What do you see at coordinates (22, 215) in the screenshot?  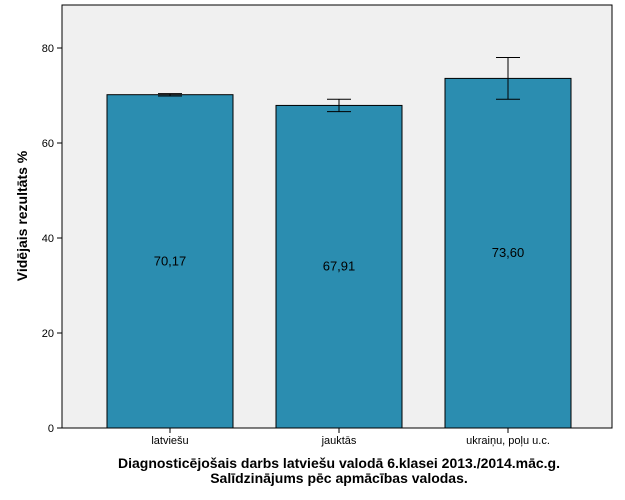 I see `y-axis-title: Vidējais rezultāts %` at bounding box center [22, 215].